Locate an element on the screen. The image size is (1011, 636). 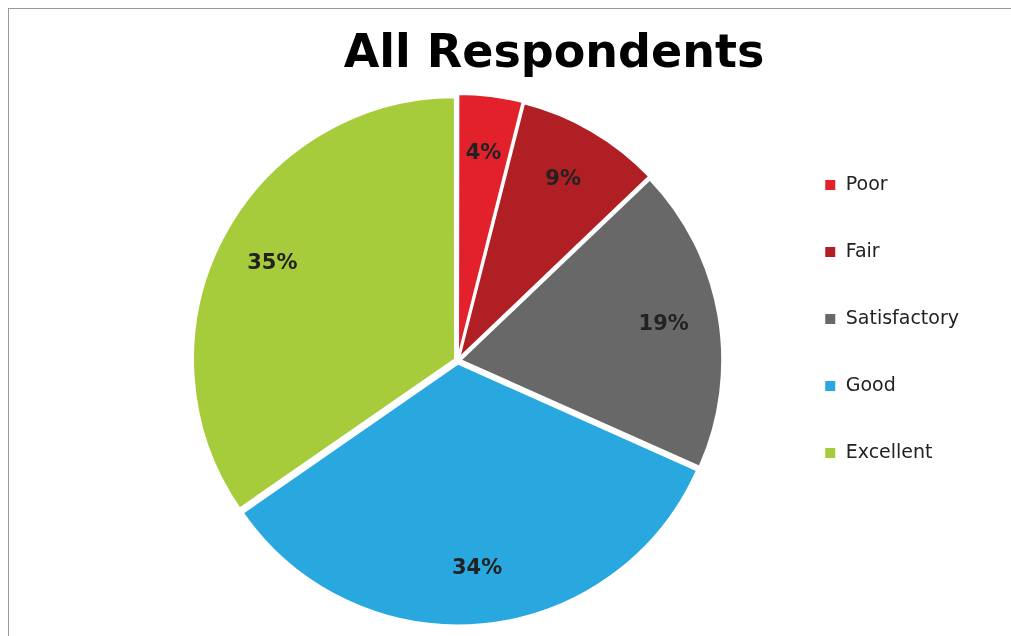
data-label: 35% is located at coordinates (272, 262).